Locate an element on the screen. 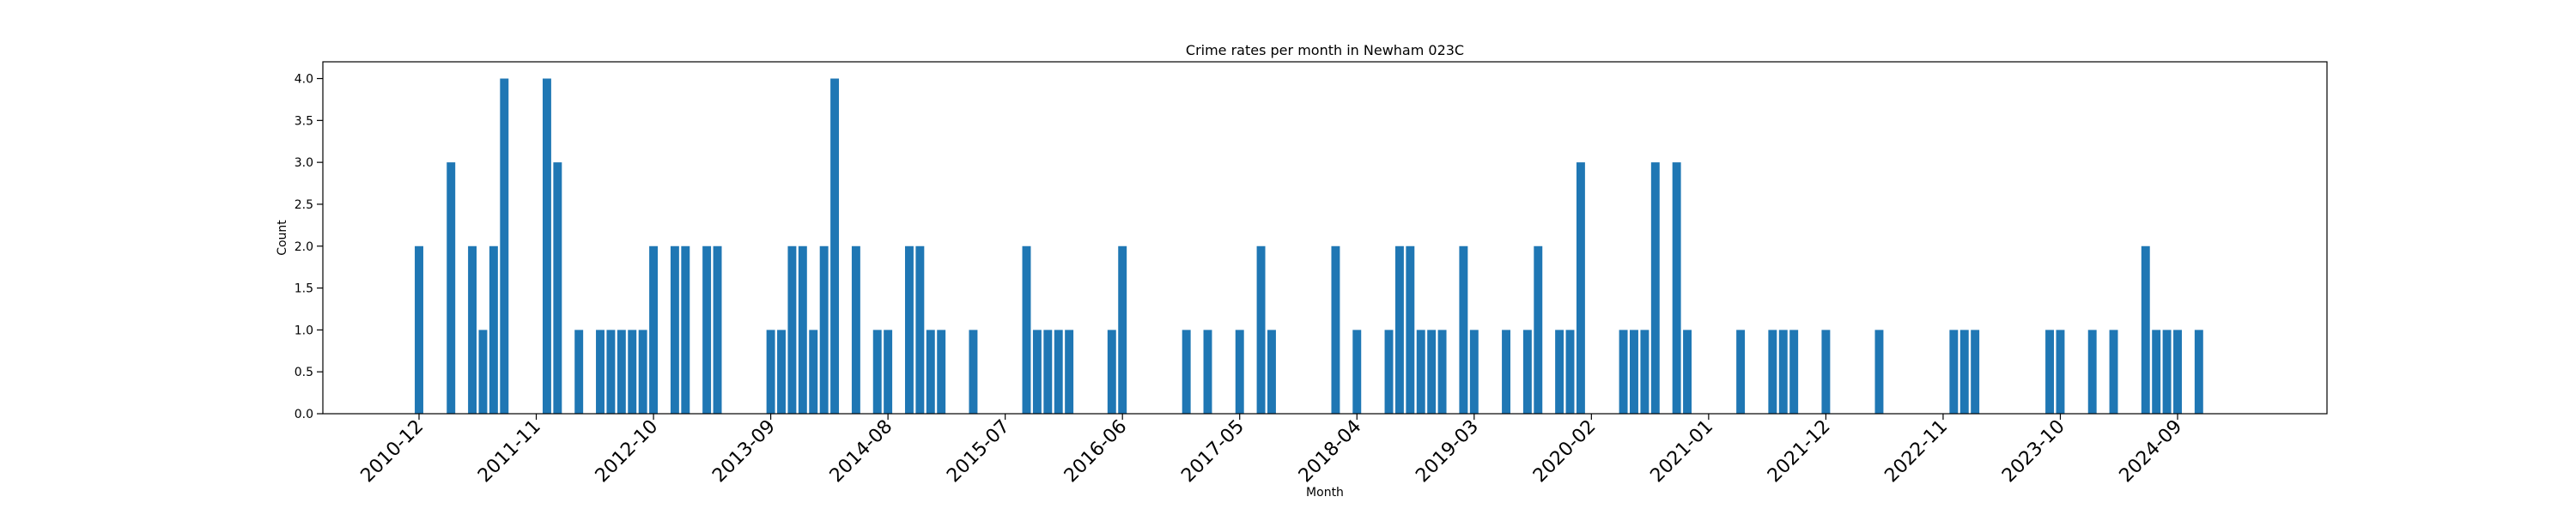  y-tick-label: 3.5 is located at coordinates (304, 121).